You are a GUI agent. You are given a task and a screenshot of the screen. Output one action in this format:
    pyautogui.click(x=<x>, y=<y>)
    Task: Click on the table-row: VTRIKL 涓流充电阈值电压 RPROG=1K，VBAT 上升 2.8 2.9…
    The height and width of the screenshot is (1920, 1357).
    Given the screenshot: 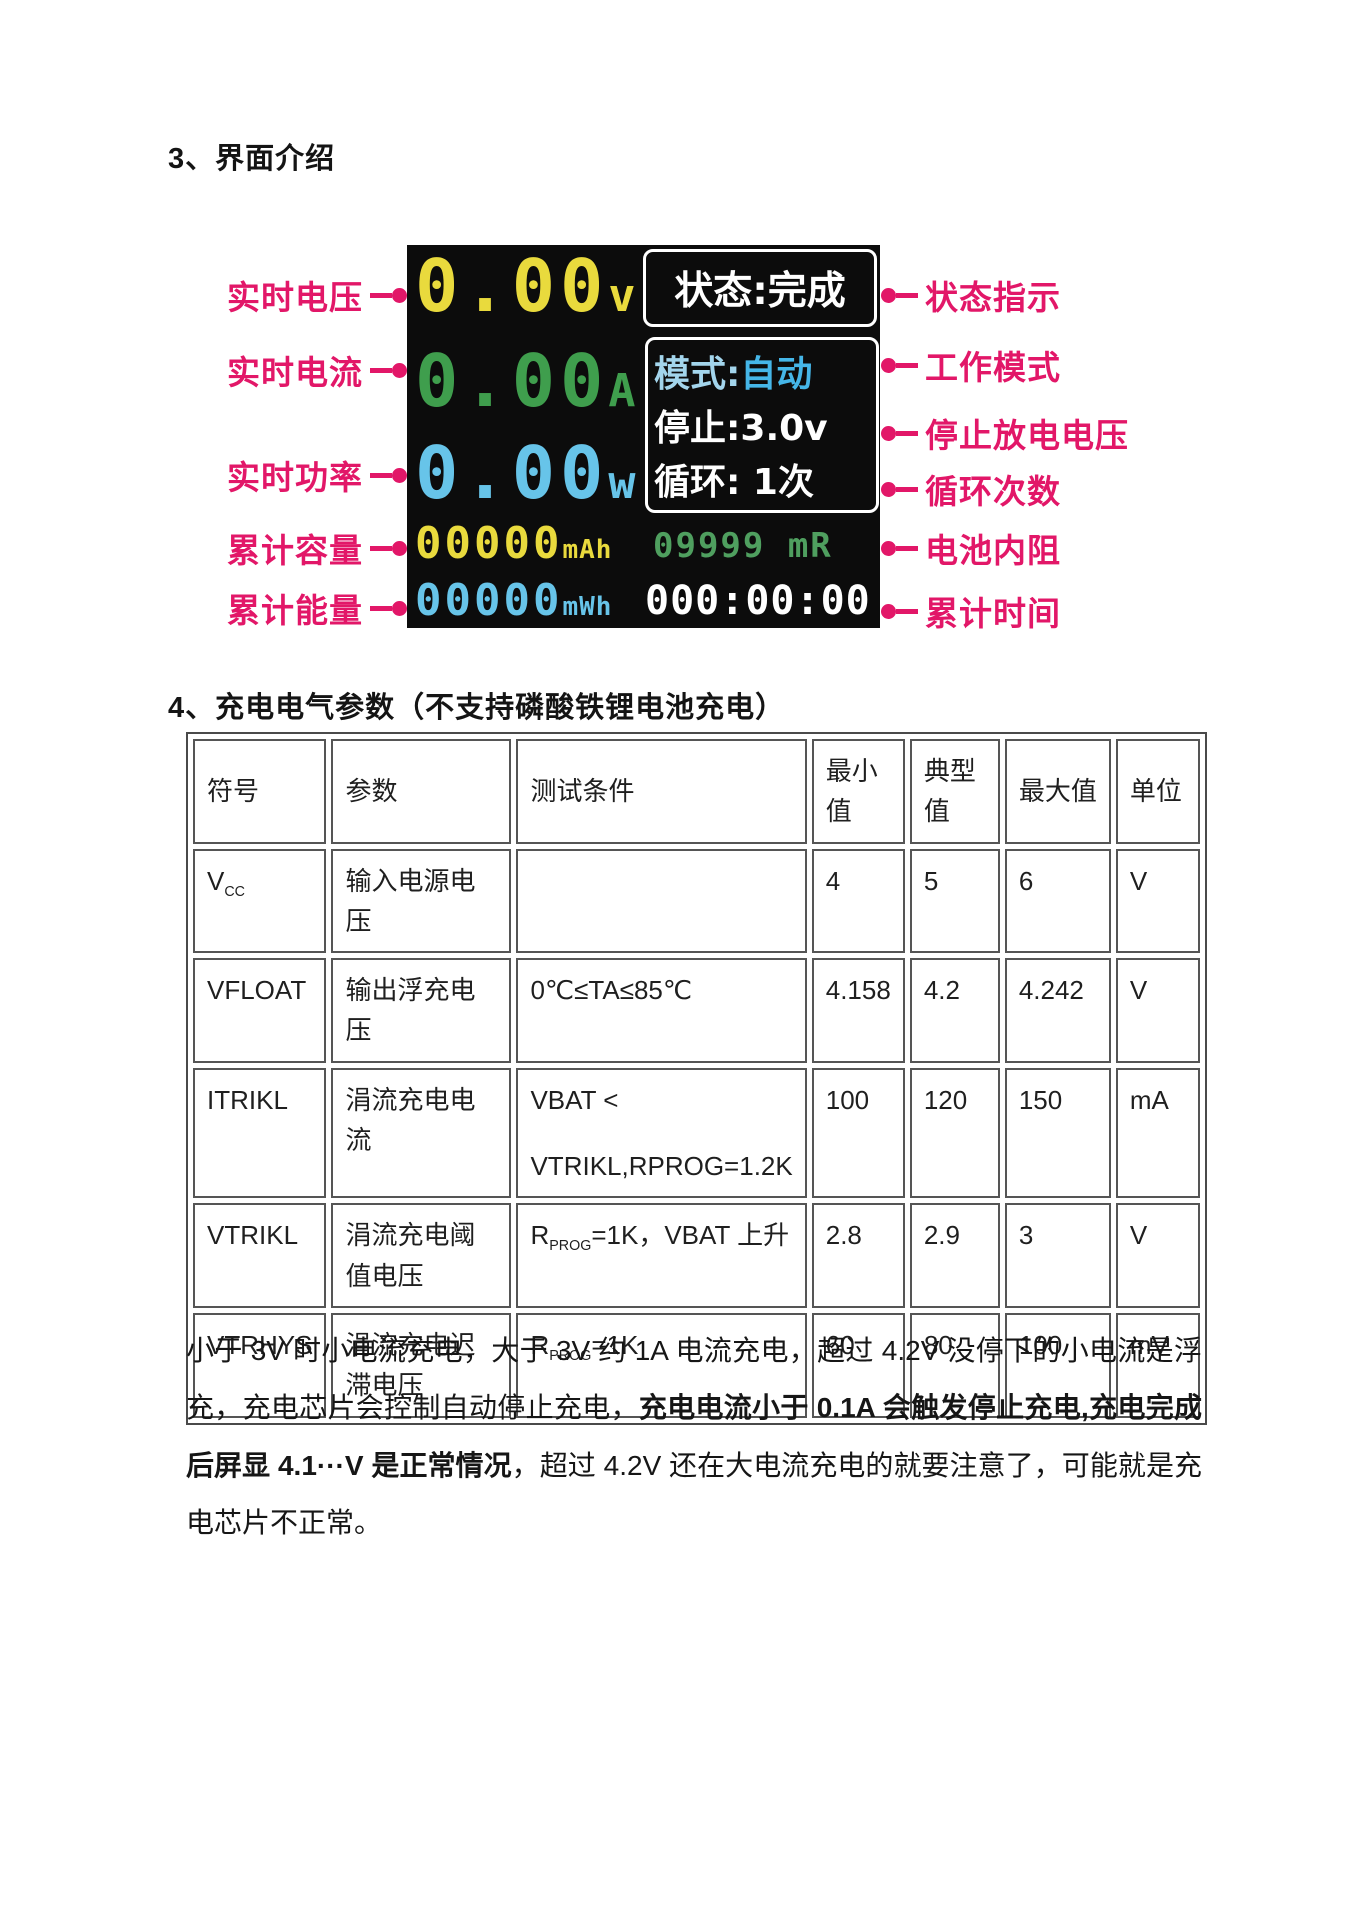 What is the action you would take?
    pyautogui.click(x=696, y=1255)
    